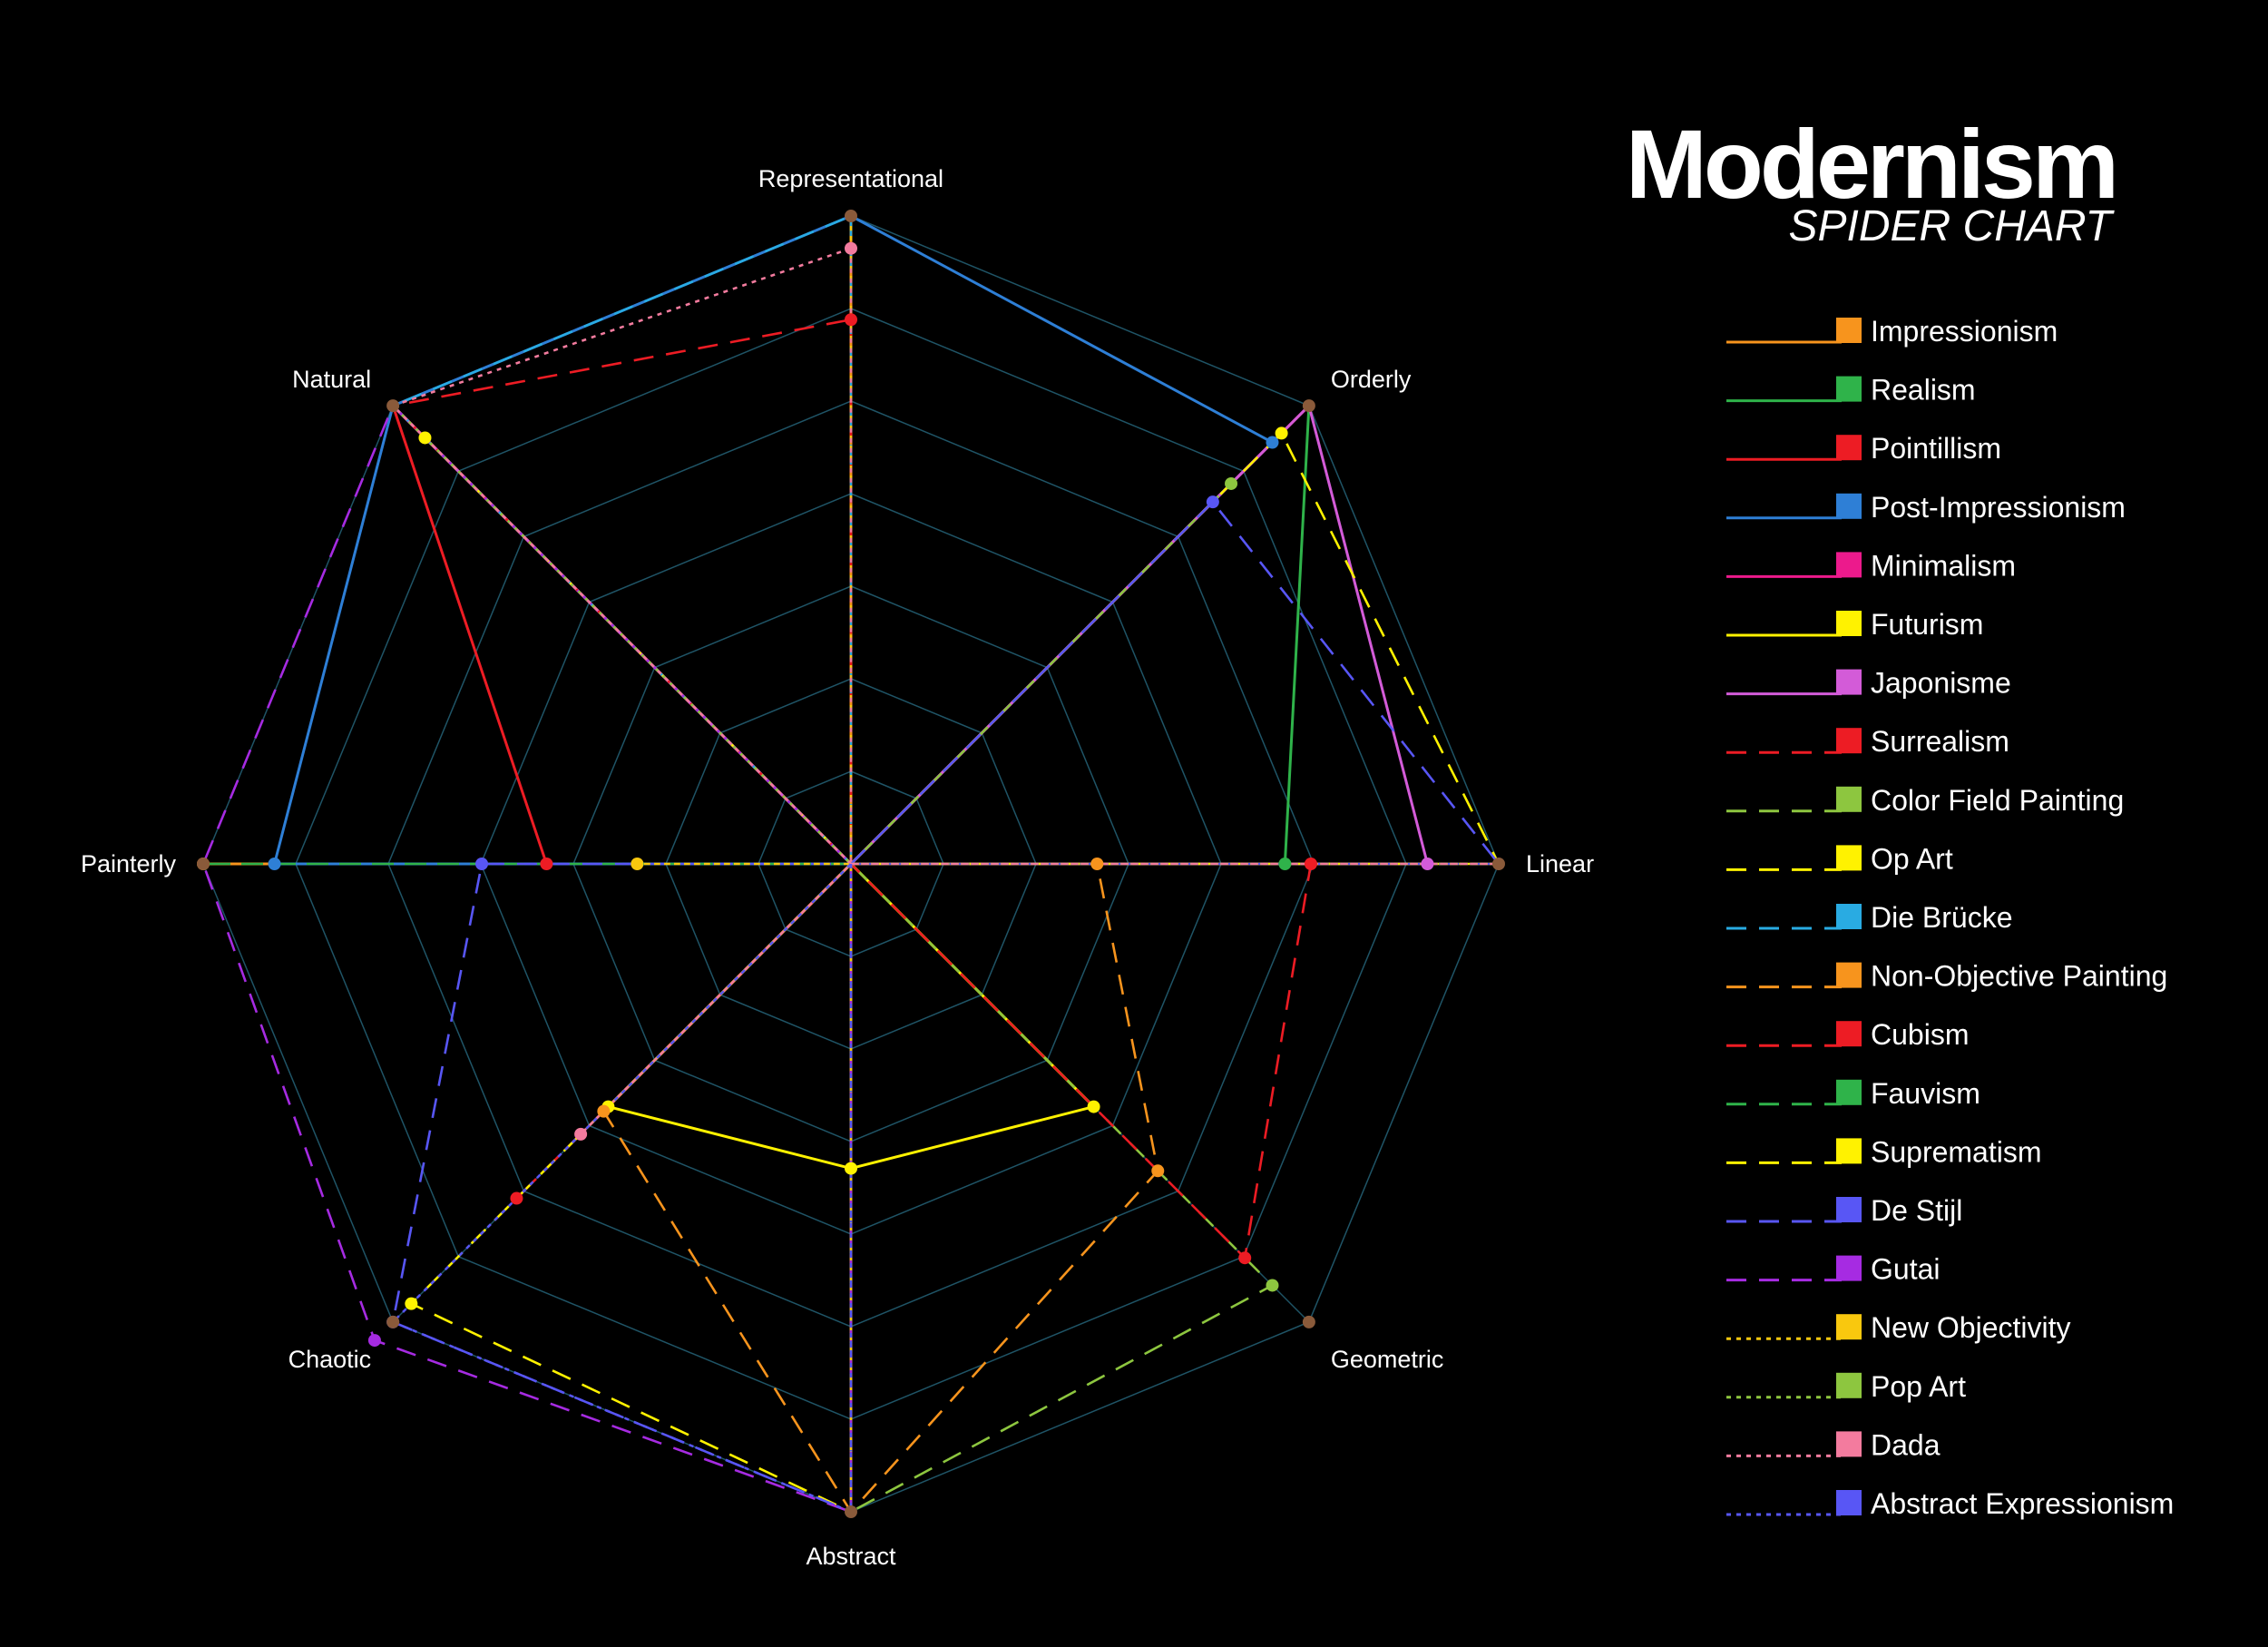 This screenshot has height=1647, width=2268. What do you see at coordinates (1372, 379) in the screenshot?
I see `axis-label-orderly: Orderly` at bounding box center [1372, 379].